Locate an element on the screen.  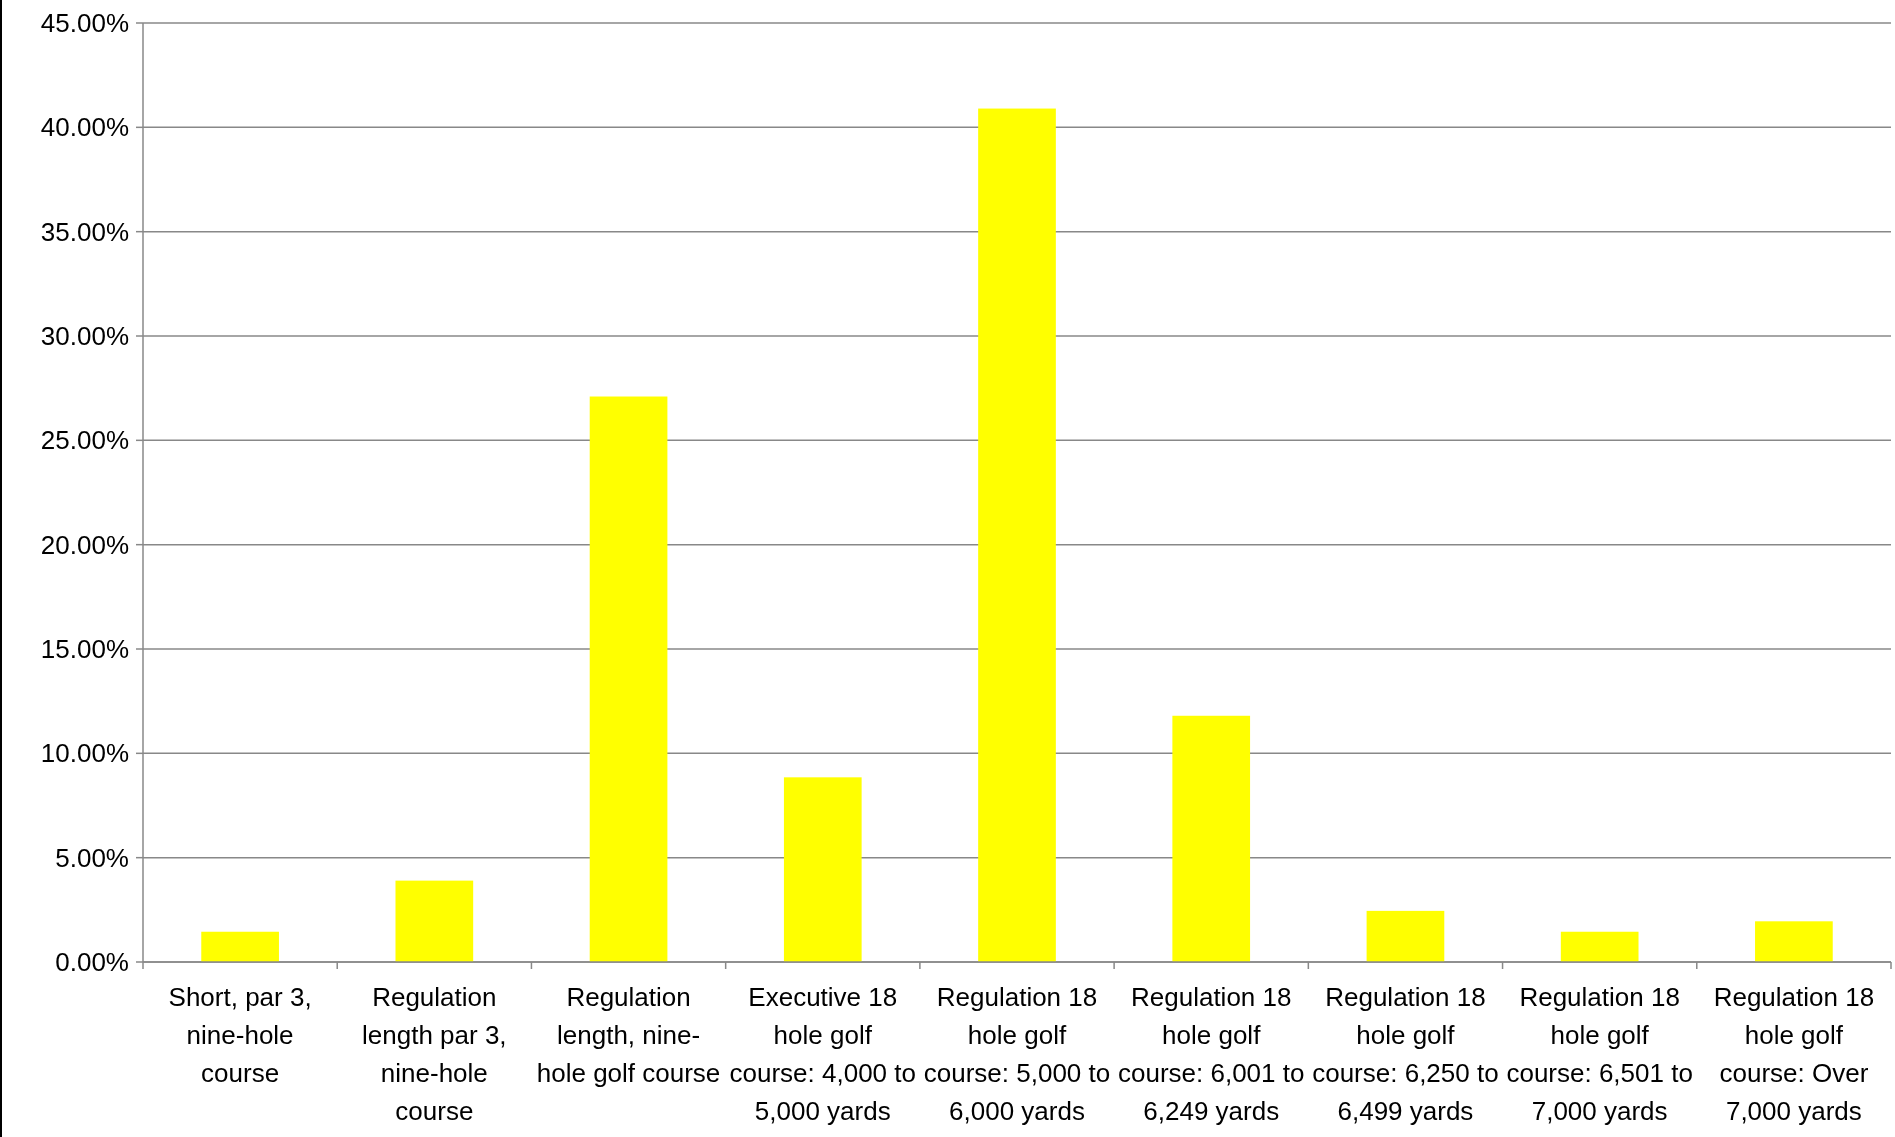
y-tick-label: 10.00% is located at coordinates (84, 753).